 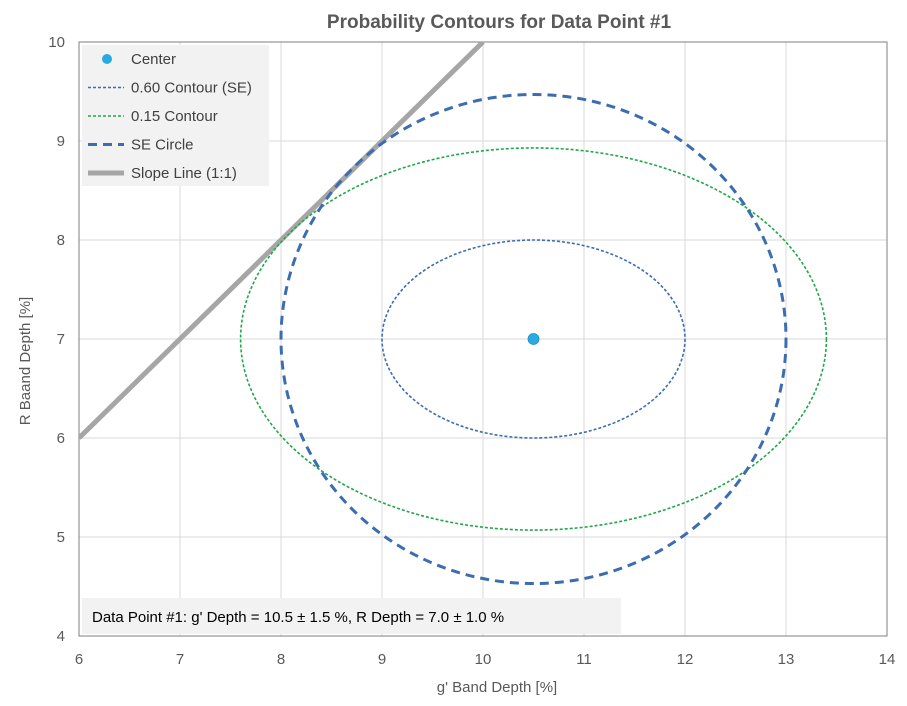 What do you see at coordinates (180, 659) in the screenshot?
I see `x-tick-label: 7` at bounding box center [180, 659].